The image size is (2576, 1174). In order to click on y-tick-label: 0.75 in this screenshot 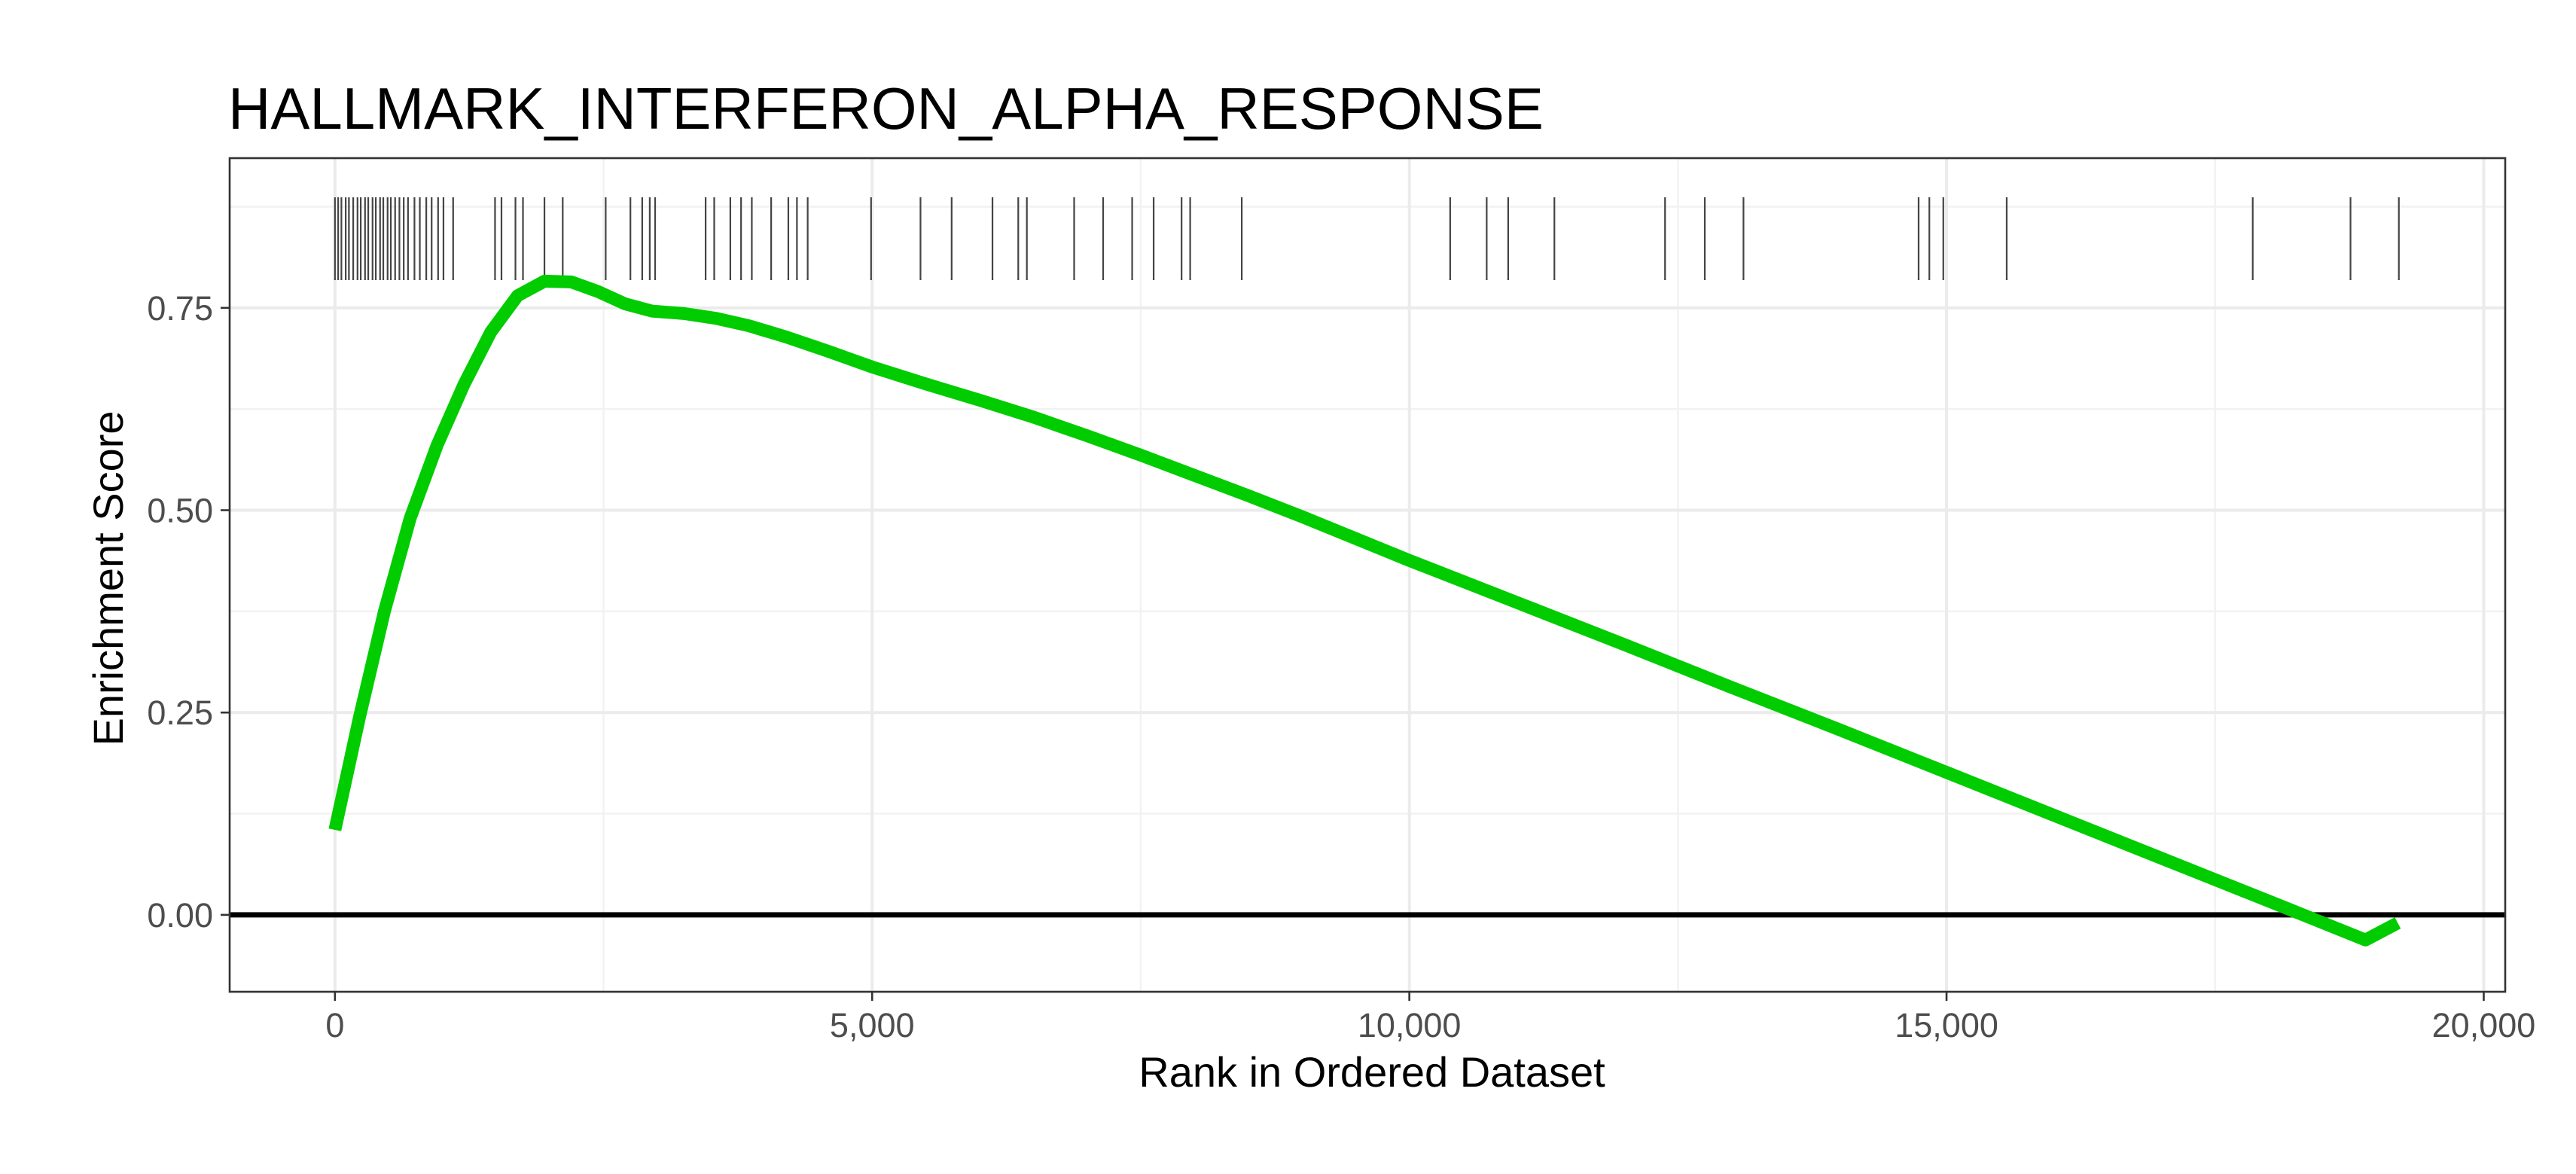, I will do `click(180, 308)`.